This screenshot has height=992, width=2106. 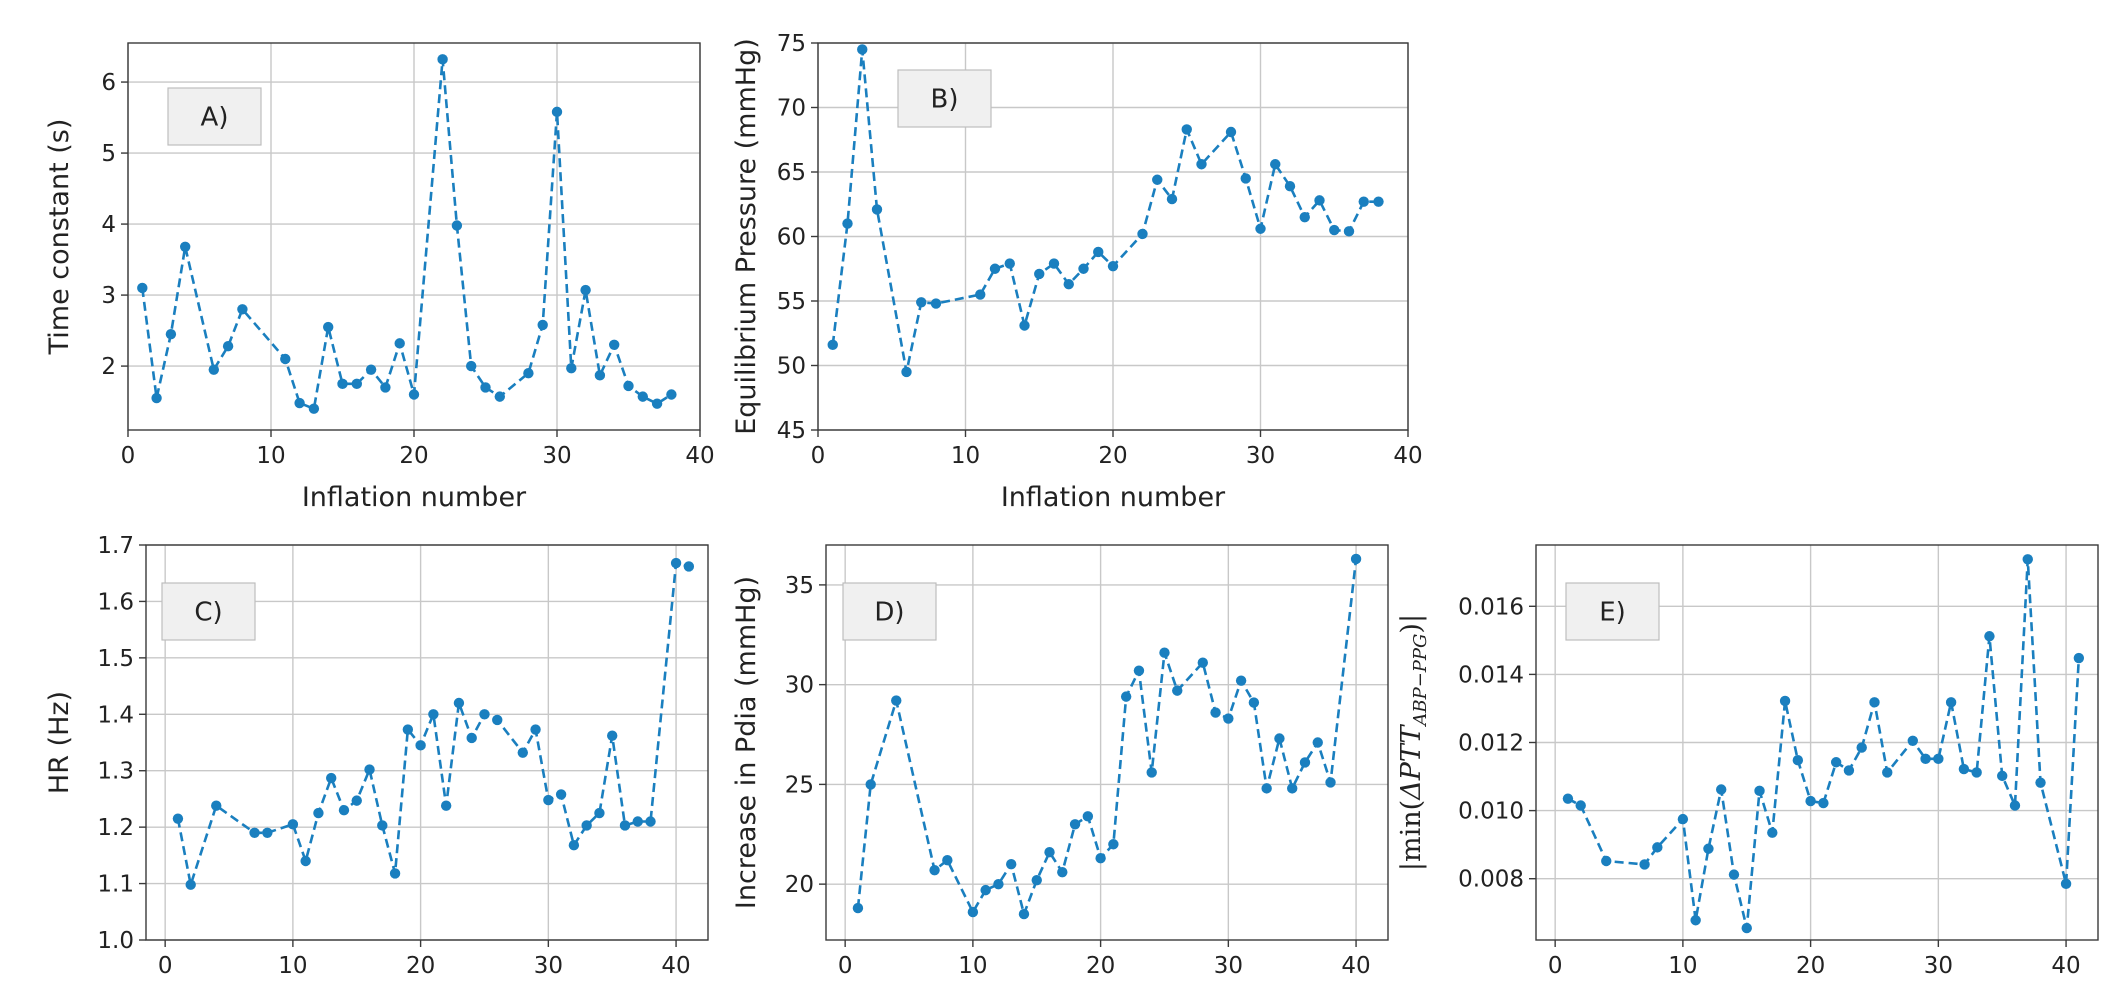 What do you see at coordinates (791, 431) in the screenshot?
I see `chart-b-y-tick-label-0: 45` at bounding box center [791, 431].